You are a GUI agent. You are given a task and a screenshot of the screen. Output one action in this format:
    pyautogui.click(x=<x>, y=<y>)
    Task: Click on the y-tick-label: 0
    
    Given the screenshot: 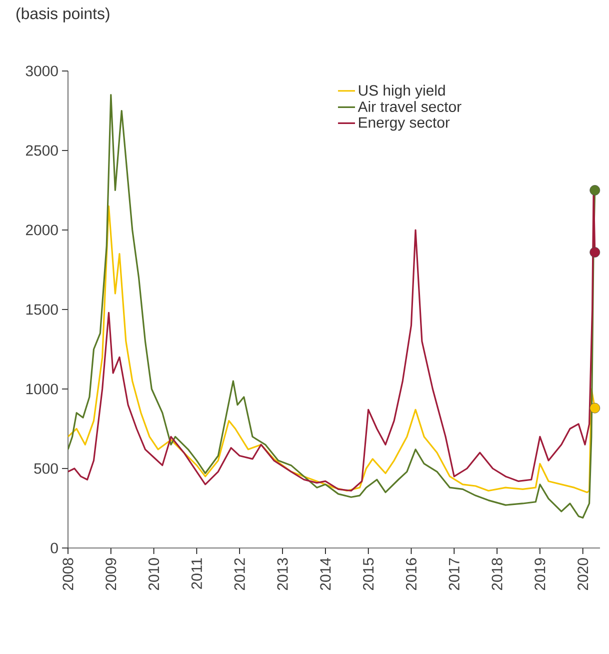 What is the action you would take?
    pyautogui.click(x=54, y=548)
    